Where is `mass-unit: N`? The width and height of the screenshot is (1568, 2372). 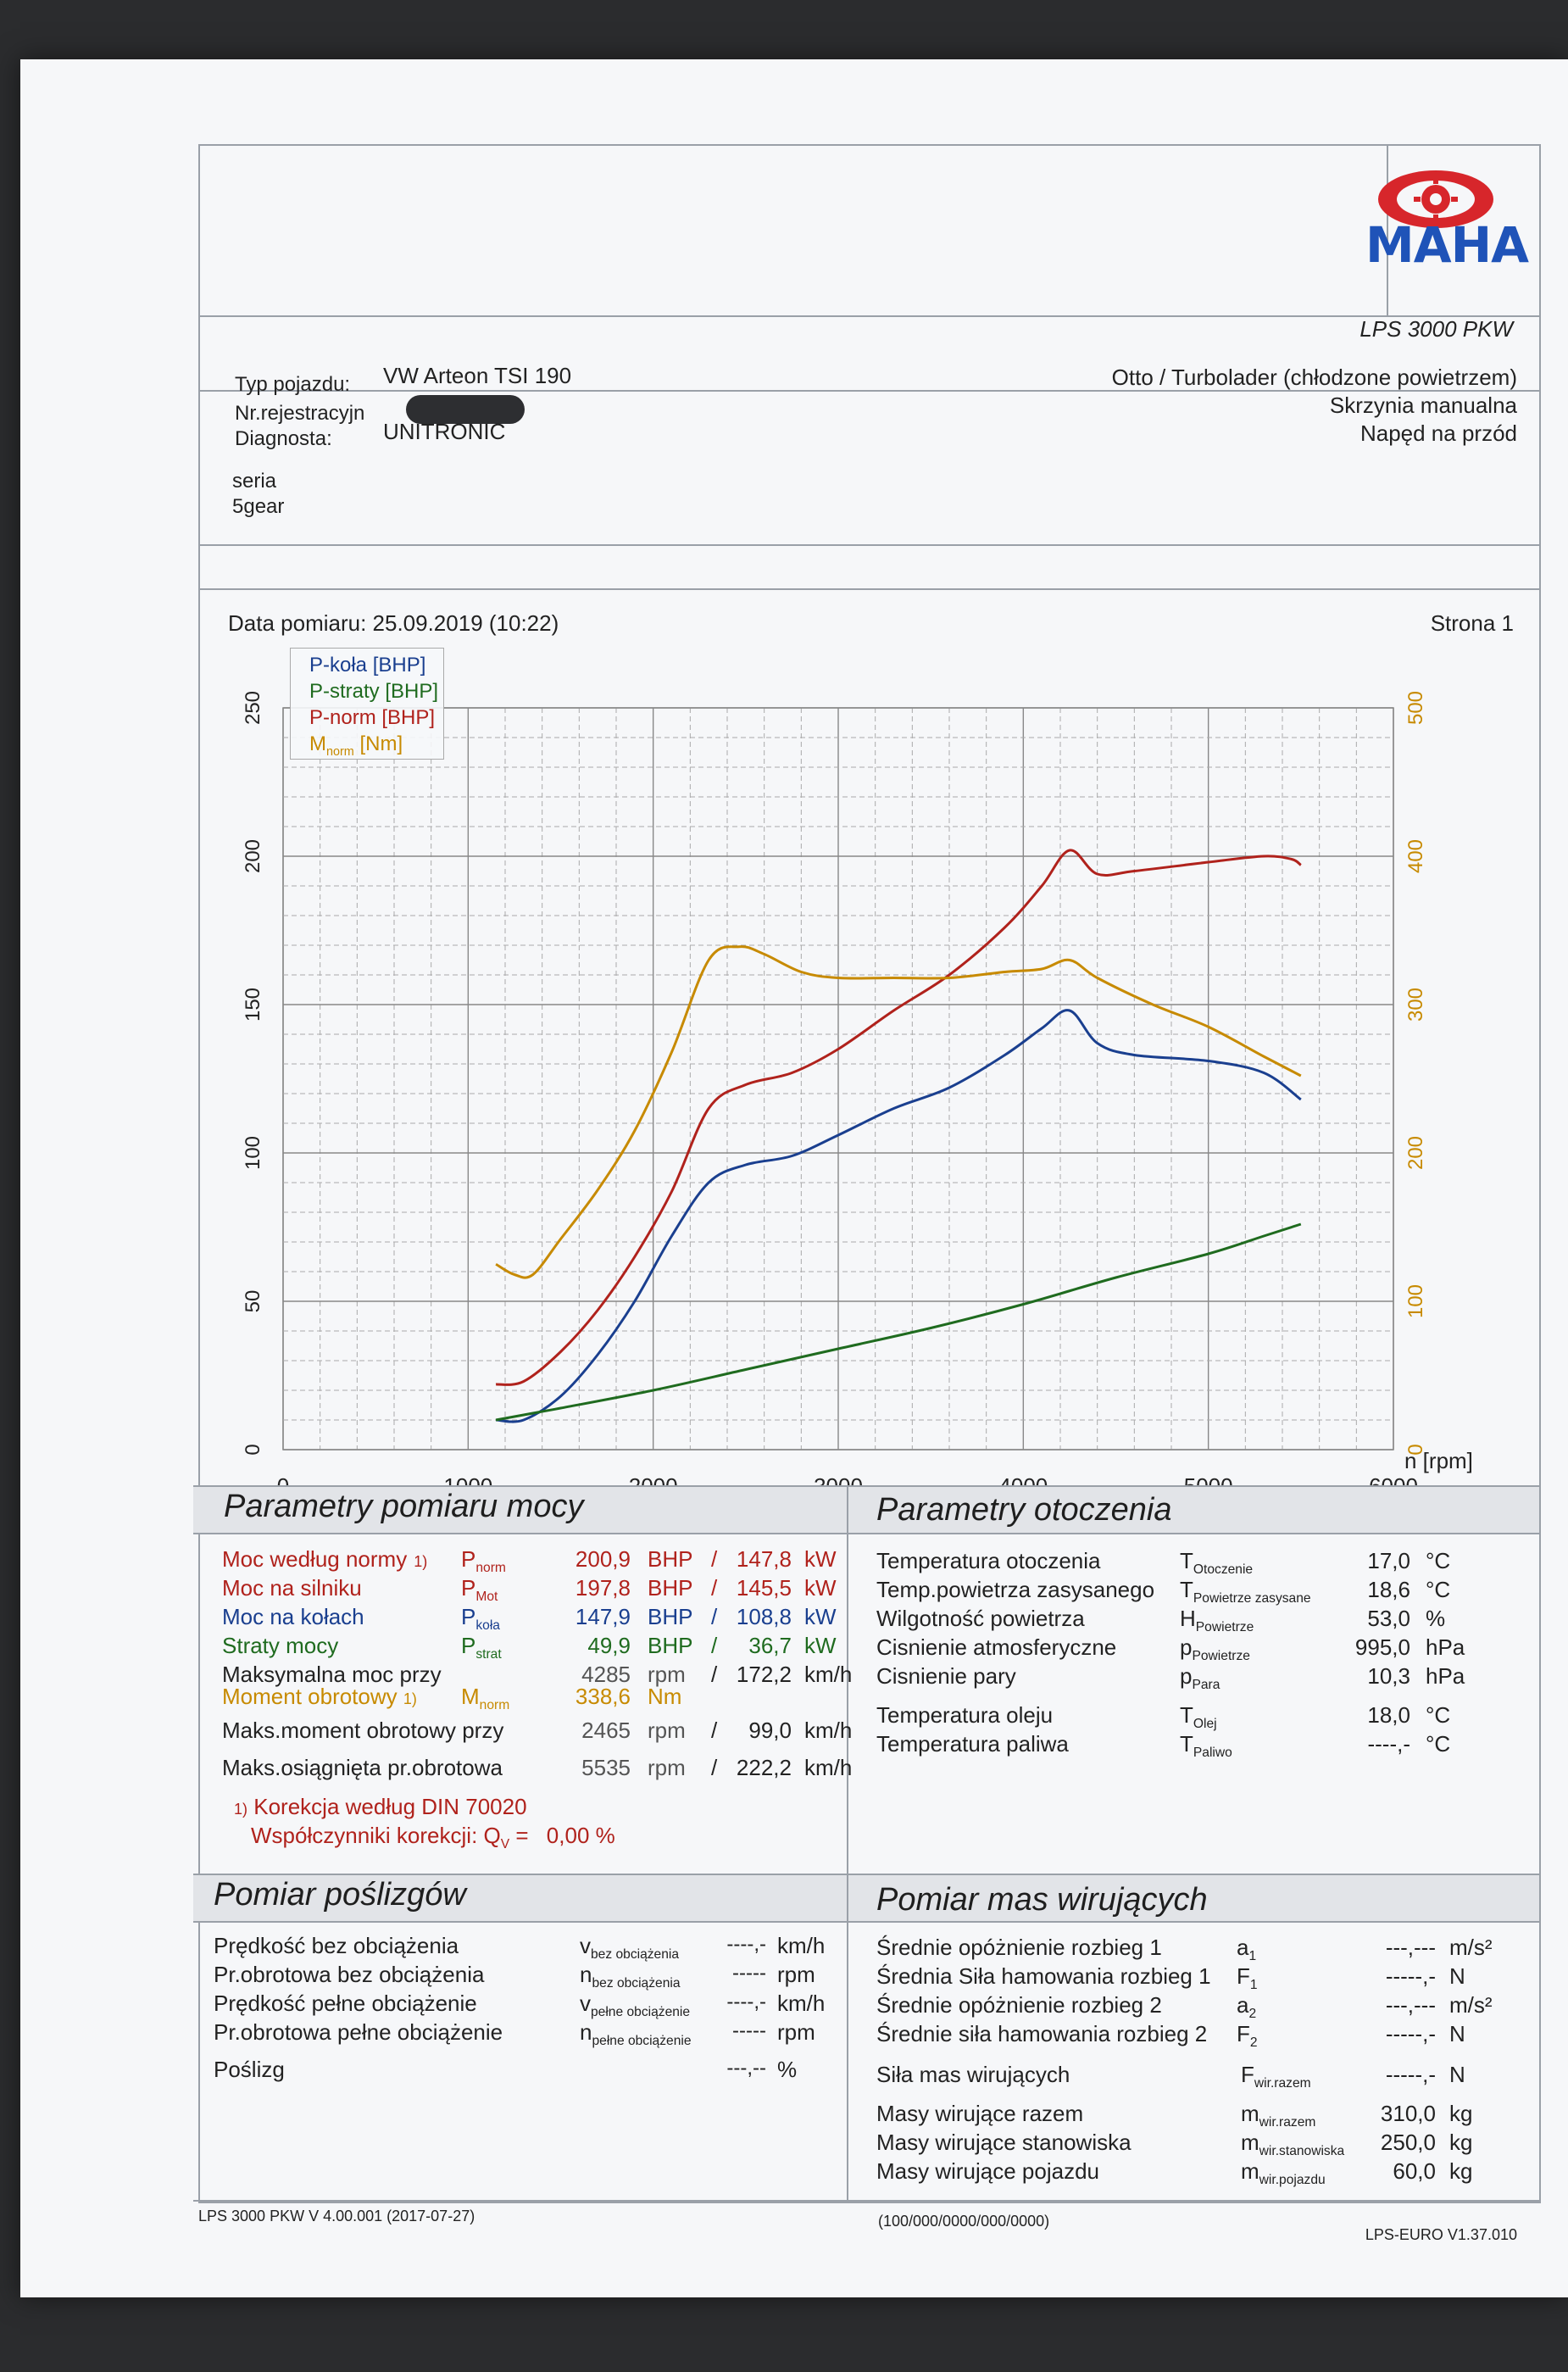
mass-unit: N is located at coordinates (1457, 2075).